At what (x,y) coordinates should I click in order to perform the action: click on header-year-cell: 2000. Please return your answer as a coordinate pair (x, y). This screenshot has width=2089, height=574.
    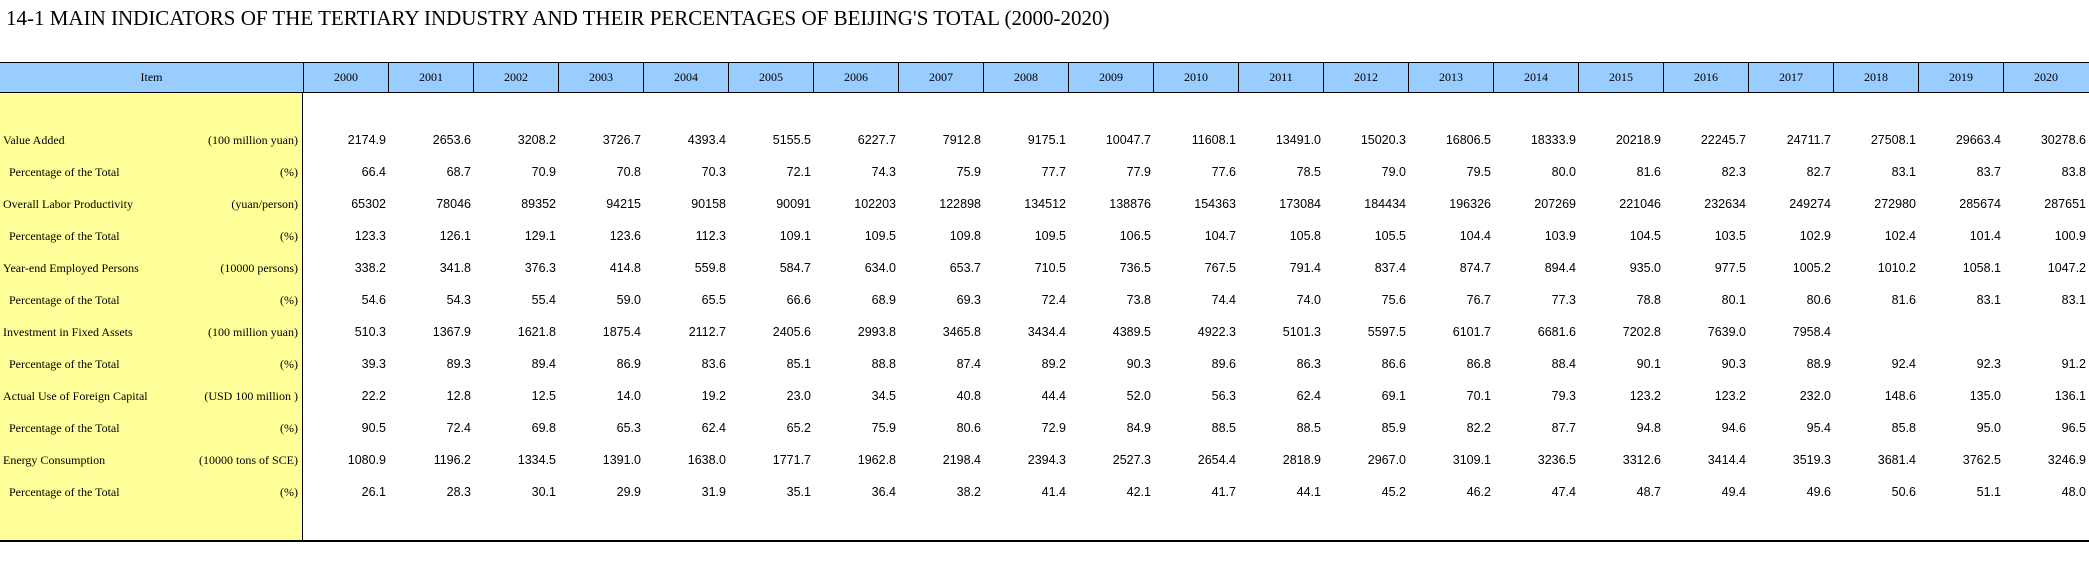
    Looking at the image, I should click on (345, 77).